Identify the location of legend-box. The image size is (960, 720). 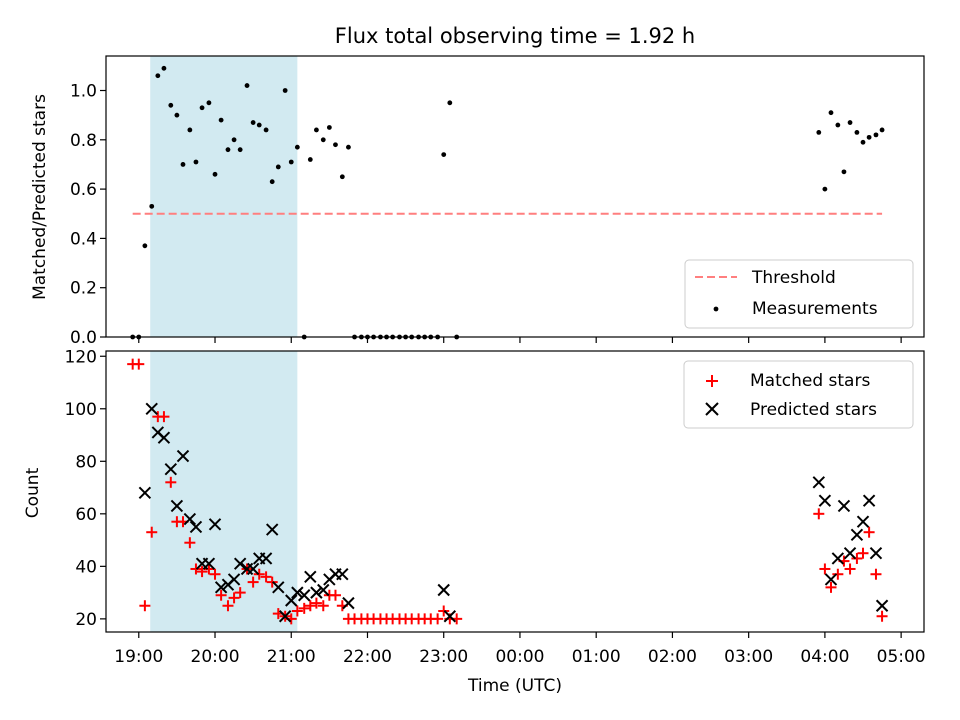
(799, 294).